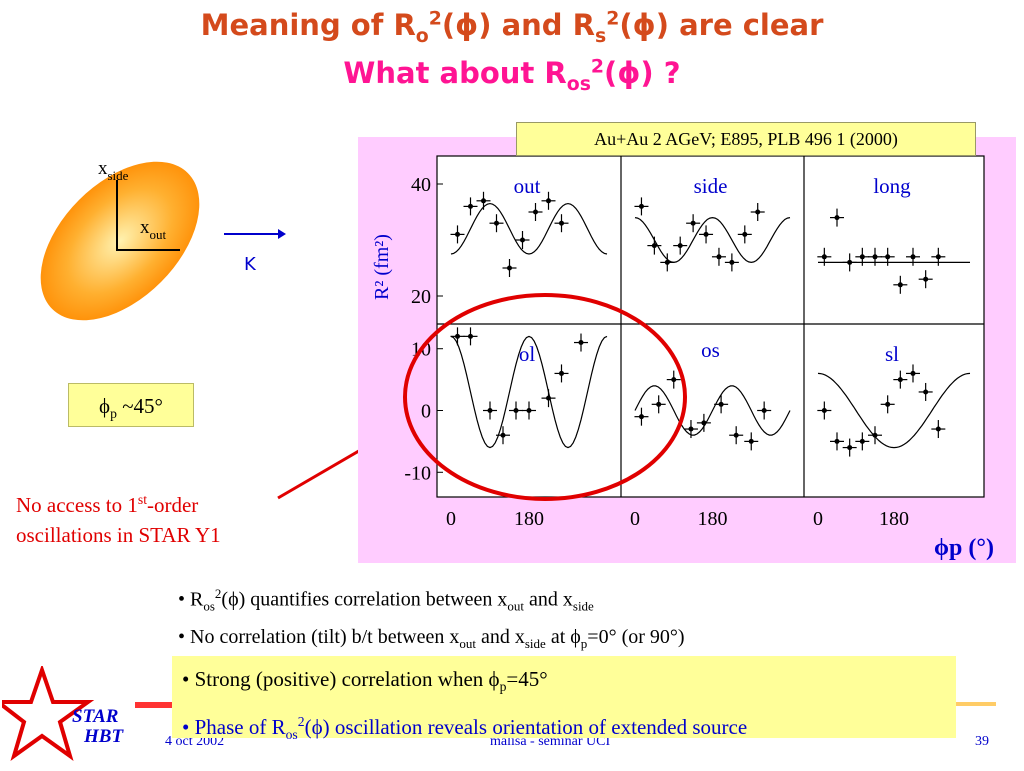 The height and width of the screenshot is (771, 1024). What do you see at coordinates (712, 410) in the screenshot?
I see `fit-curve-os` at bounding box center [712, 410].